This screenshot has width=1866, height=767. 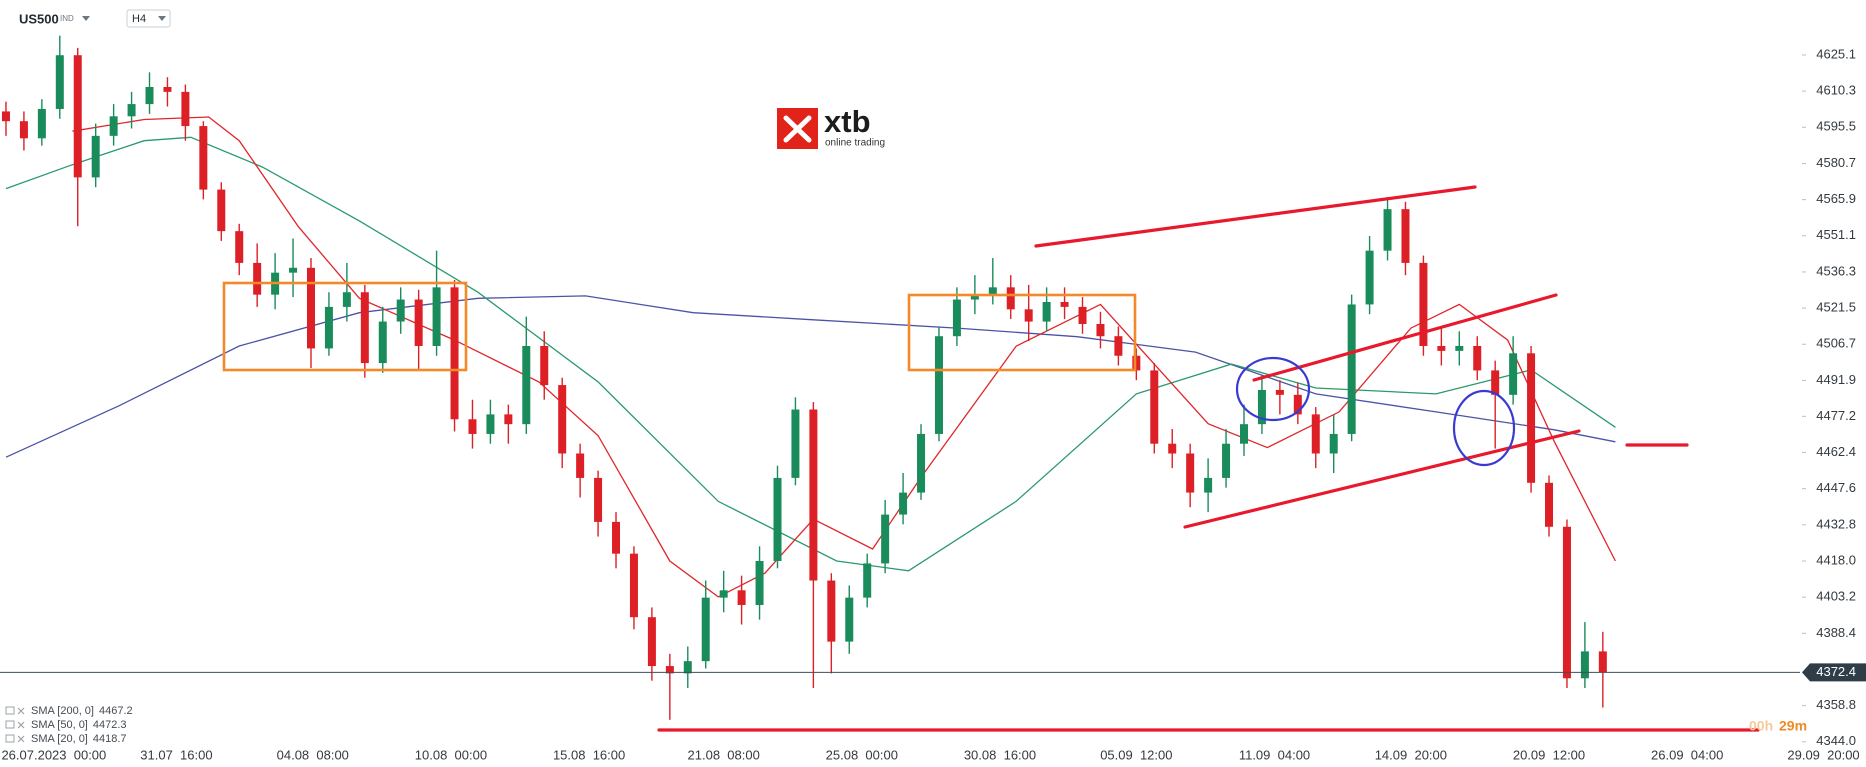 What do you see at coordinates (1136, 754) in the screenshot?
I see `x-tick-label: 05.09 12:00` at bounding box center [1136, 754].